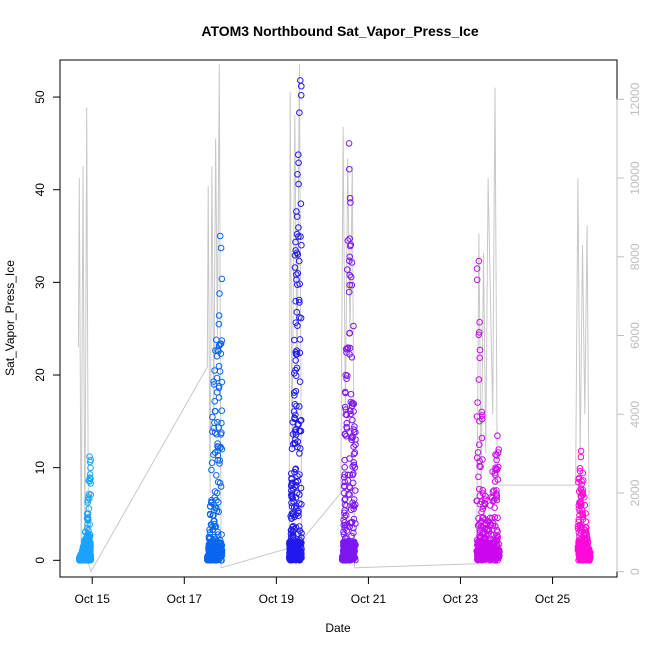 The width and height of the screenshot is (650, 650). I want to click on y-tick-label: 40, so click(40, 190).